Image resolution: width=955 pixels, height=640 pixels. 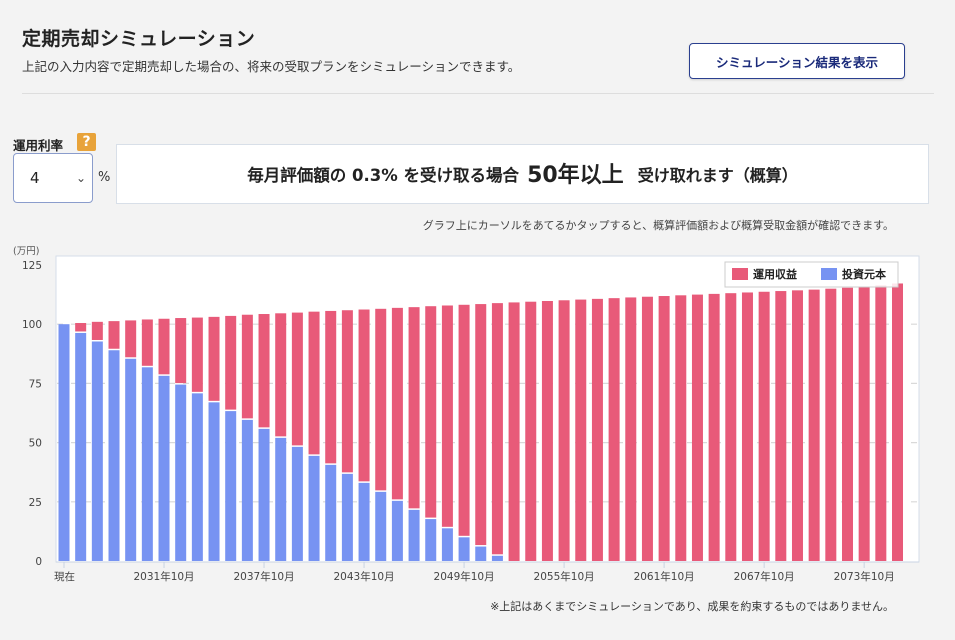 I want to click on help-icon: ?, so click(x=86, y=142).